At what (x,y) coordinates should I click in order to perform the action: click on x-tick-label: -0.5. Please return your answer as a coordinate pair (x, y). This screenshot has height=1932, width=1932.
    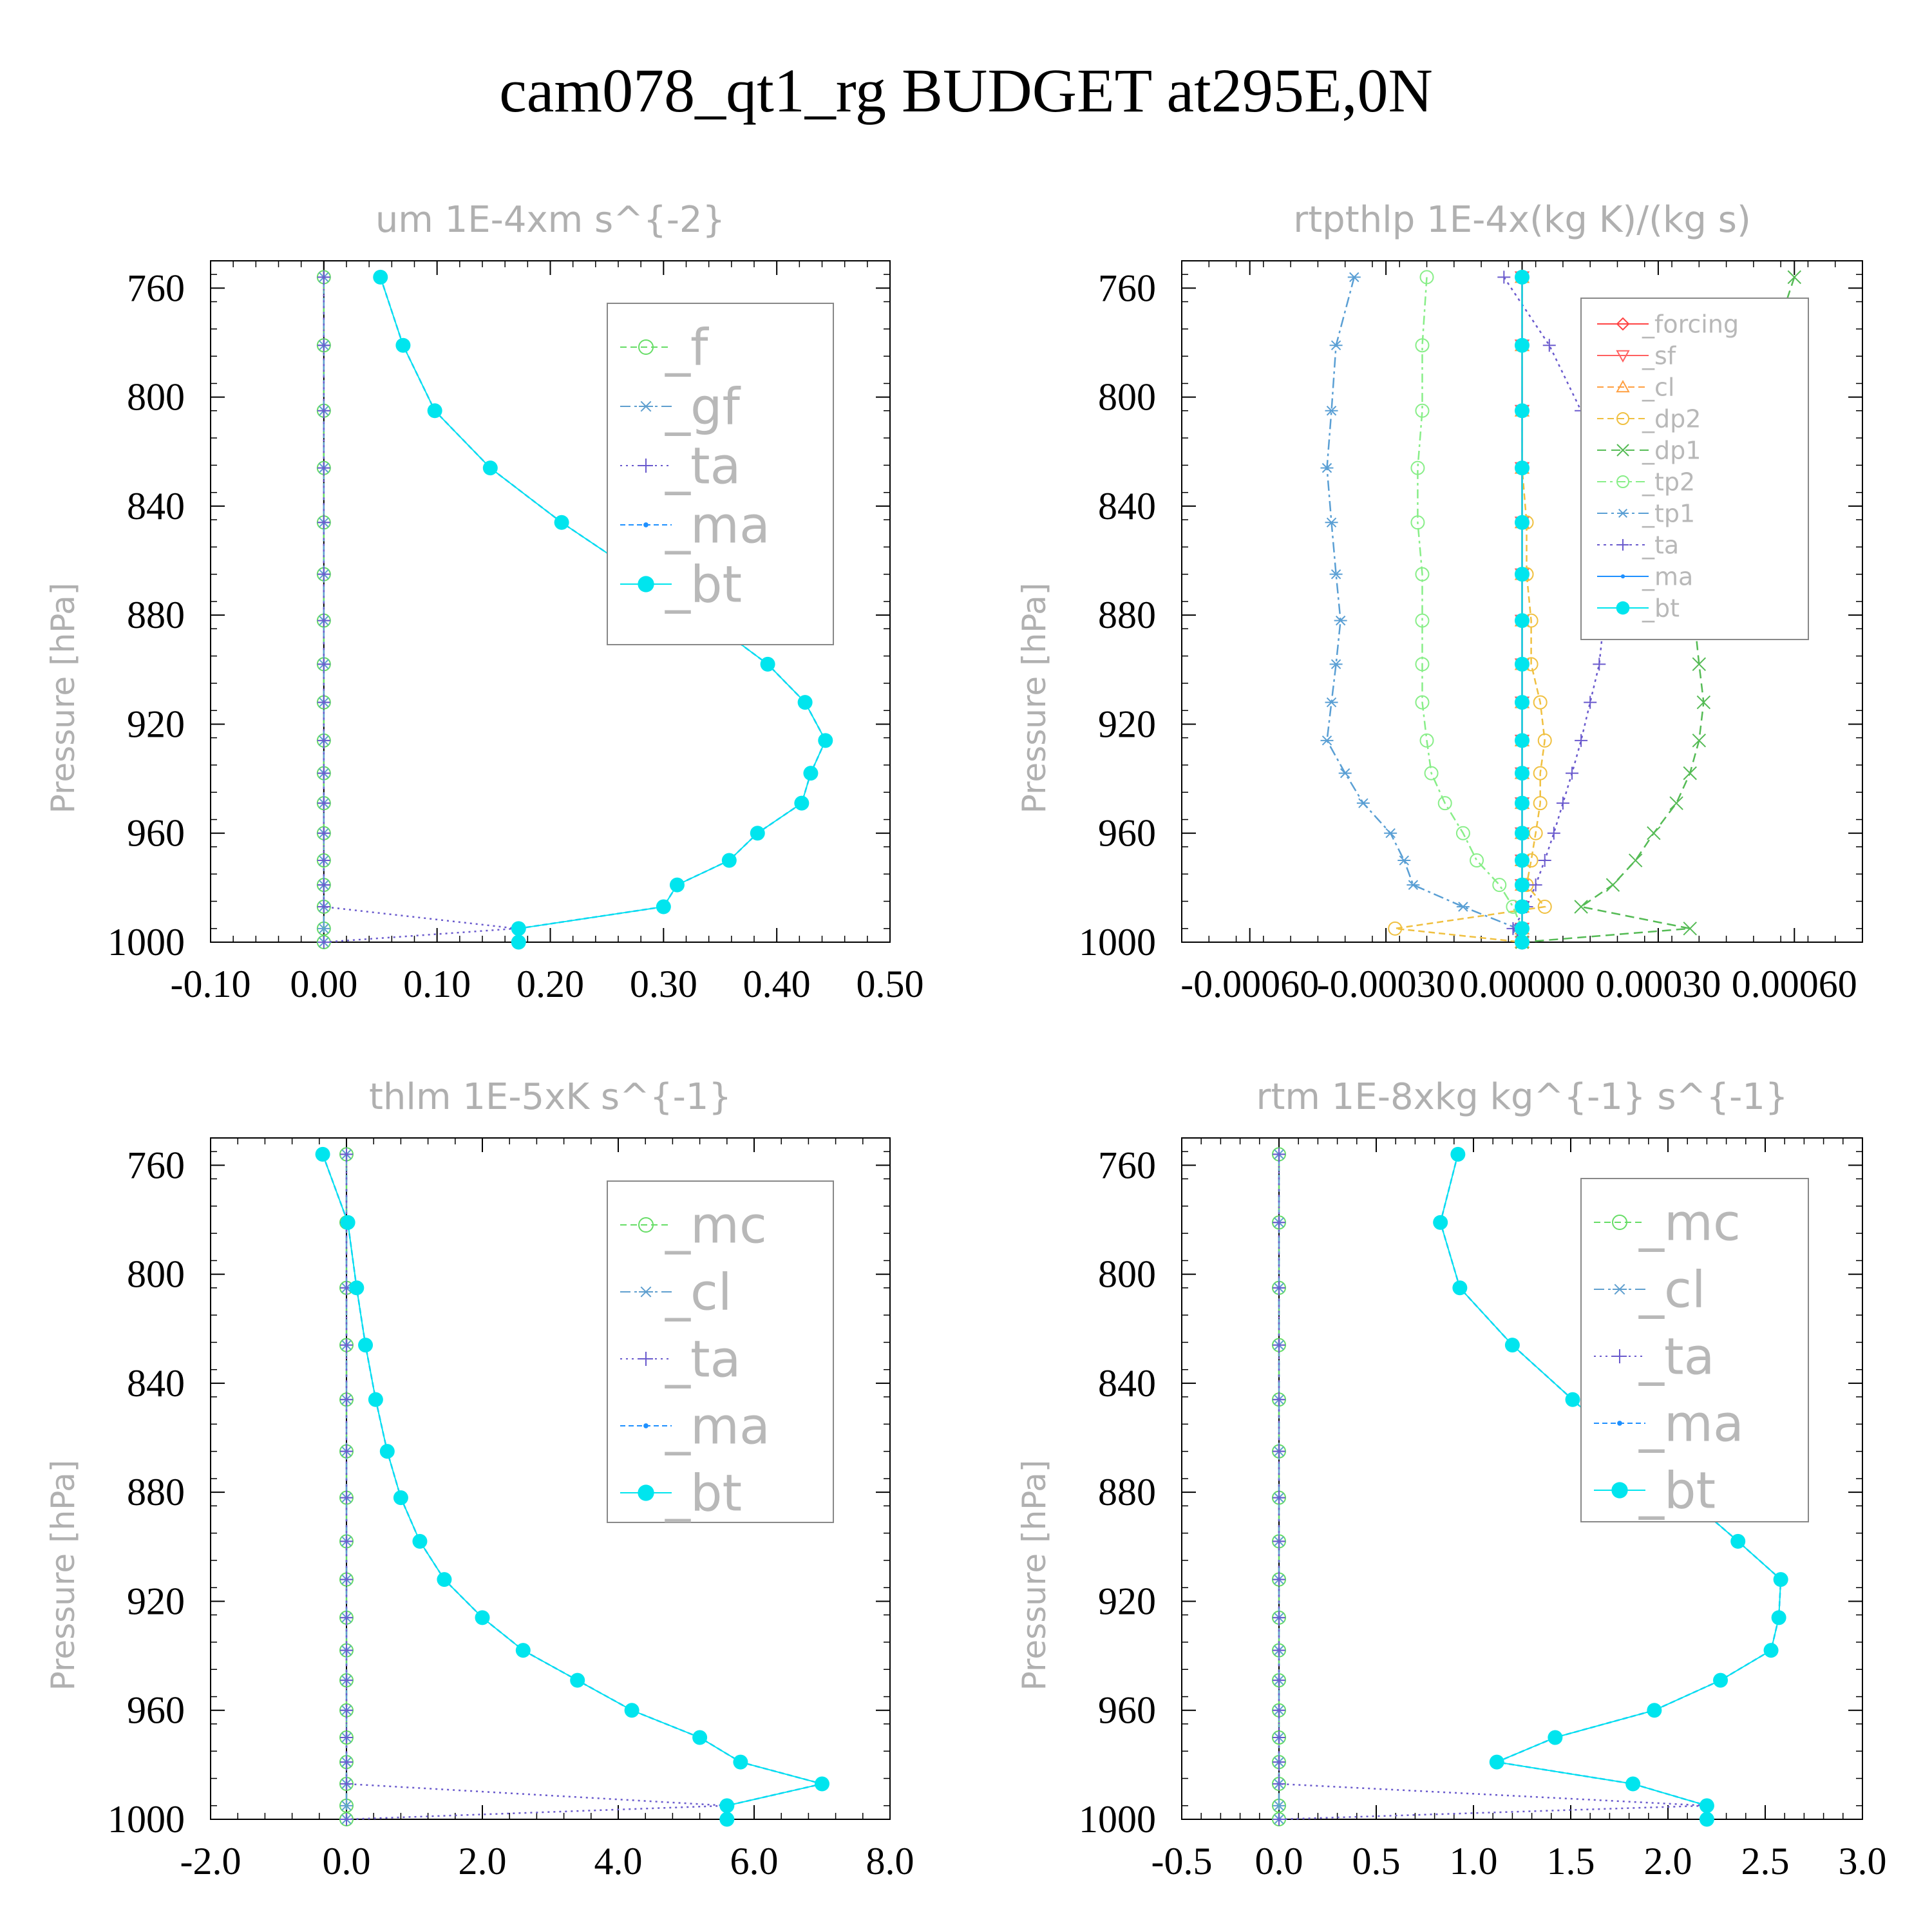
    Looking at the image, I should click on (1182, 1861).